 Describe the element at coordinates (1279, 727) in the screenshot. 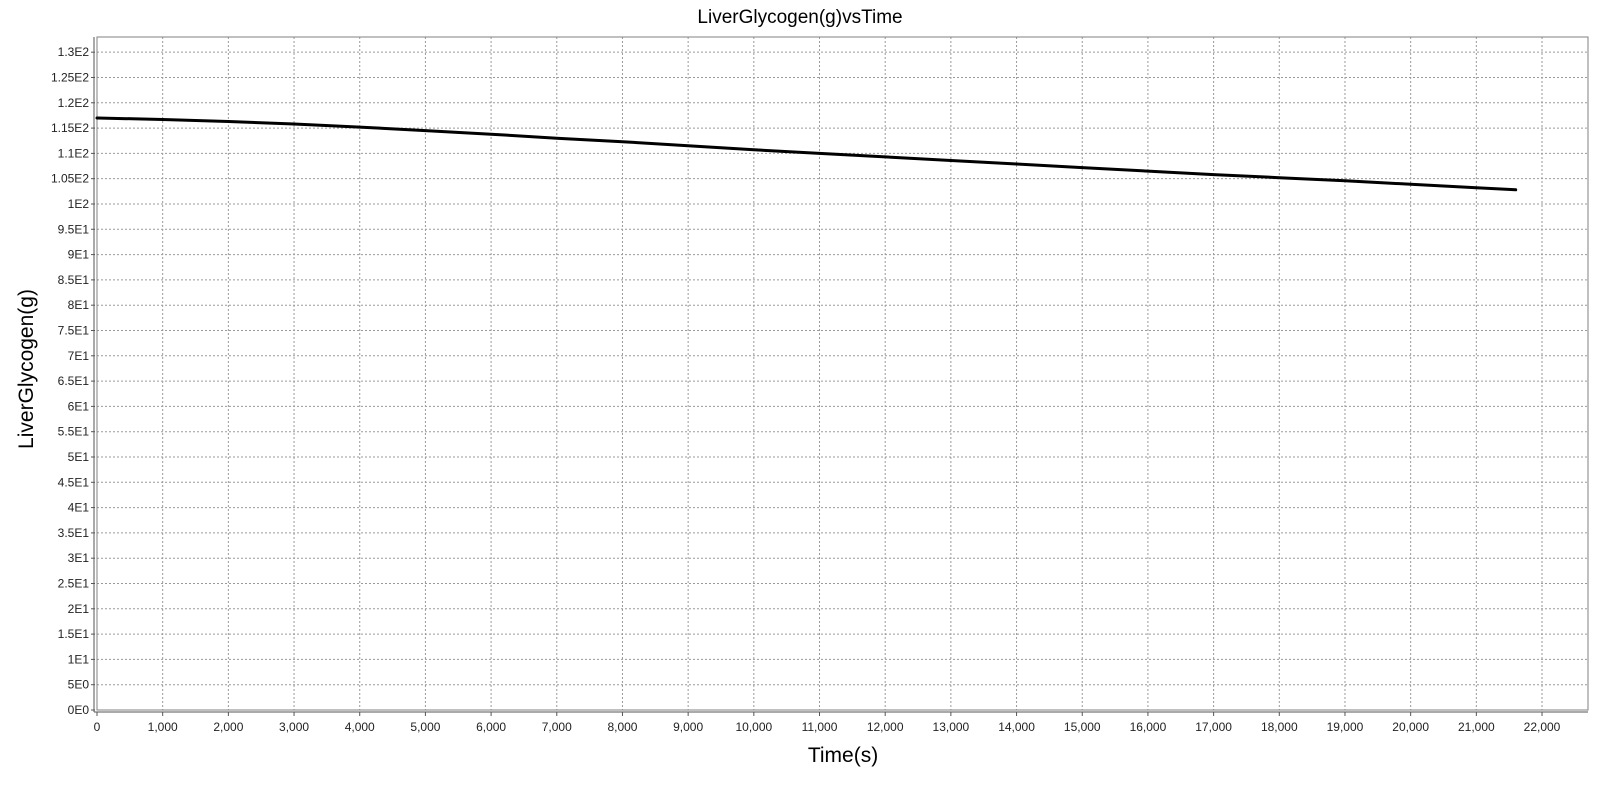

I see `x-tick-label: 18,000` at that location.